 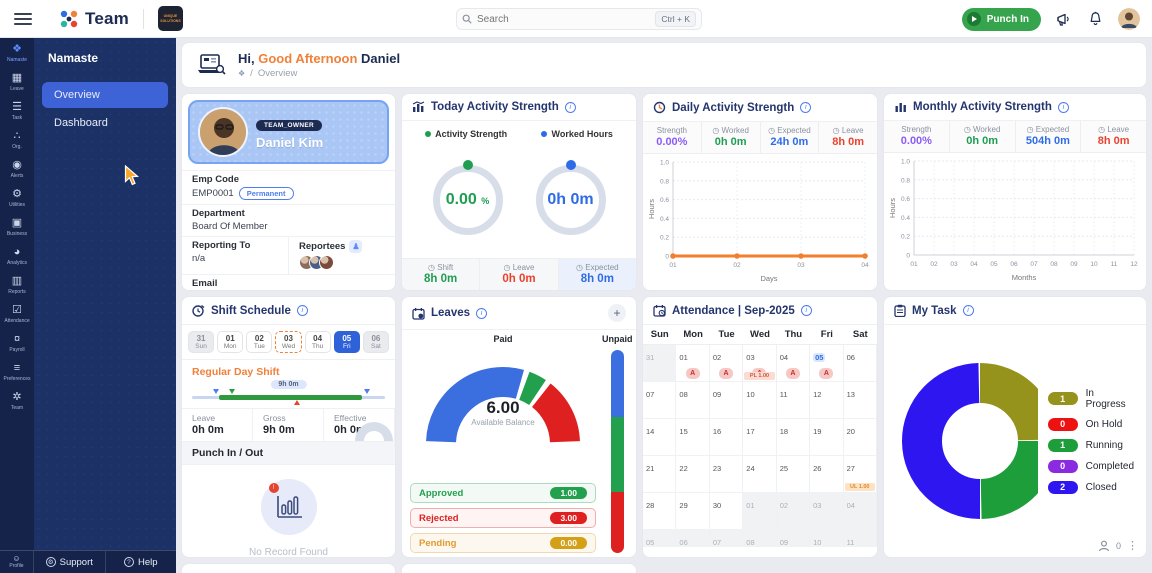 I want to click on calendar-cell-04: 04, so click(x=860, y=511).